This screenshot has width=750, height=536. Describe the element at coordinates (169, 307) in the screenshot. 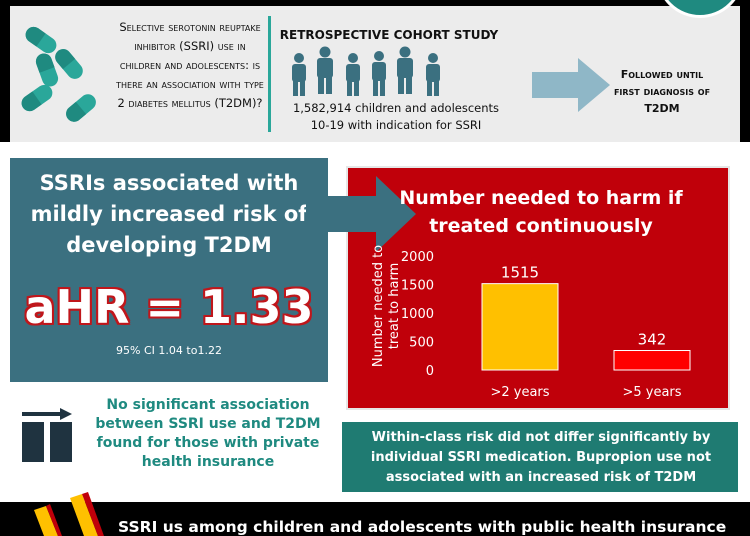

I see `ahr-value: aHR = 1.33` at that location.